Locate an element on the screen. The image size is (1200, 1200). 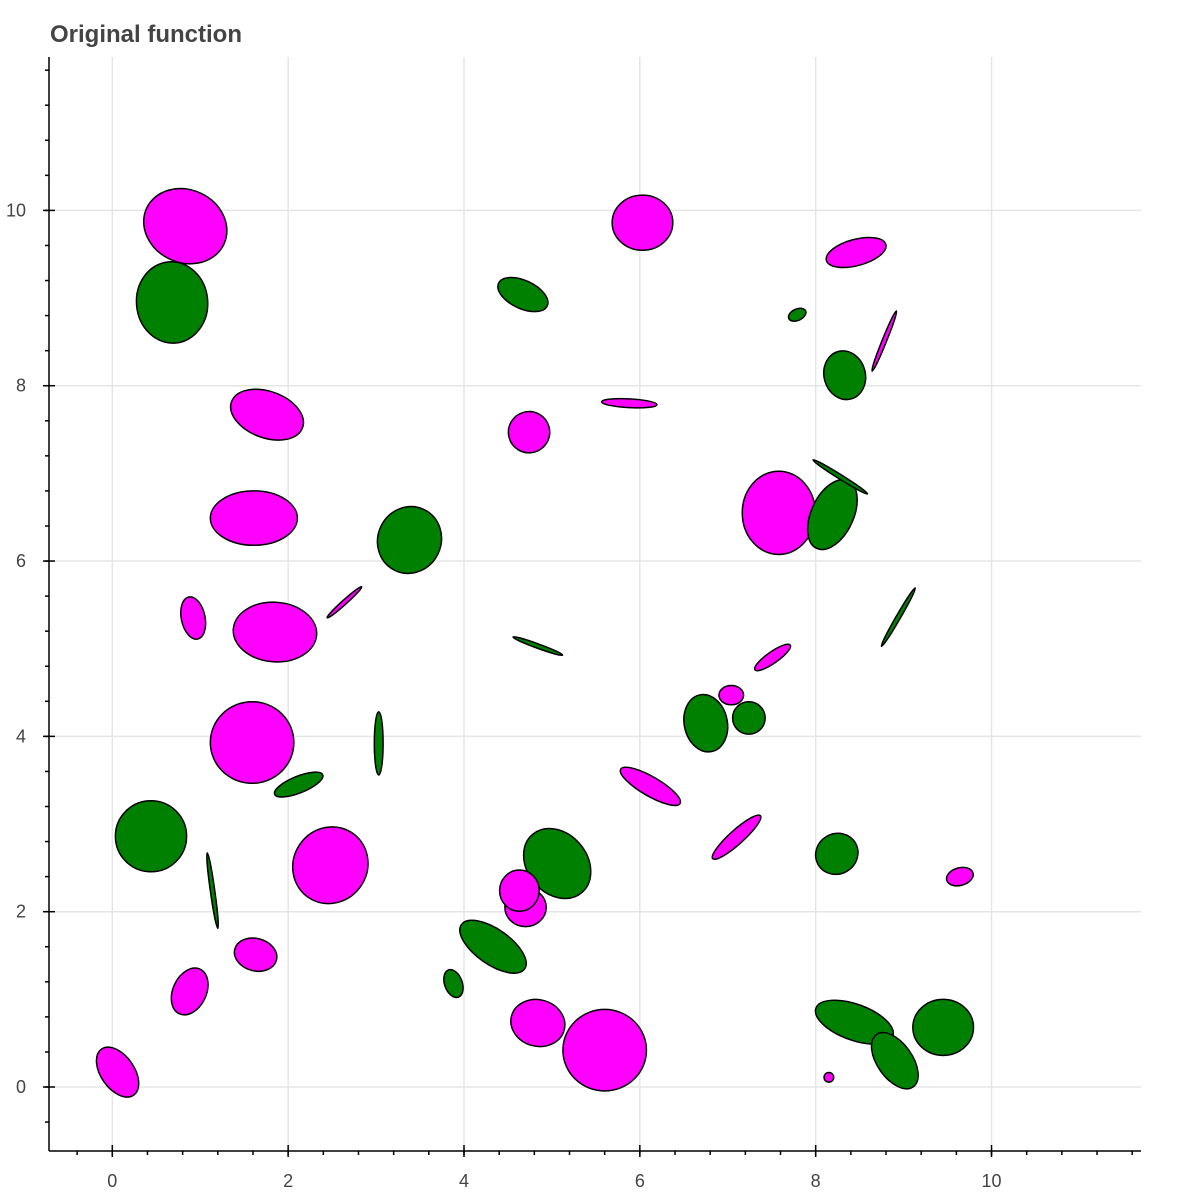
y-tick-label: 2 is located at coordinates (21, 912).